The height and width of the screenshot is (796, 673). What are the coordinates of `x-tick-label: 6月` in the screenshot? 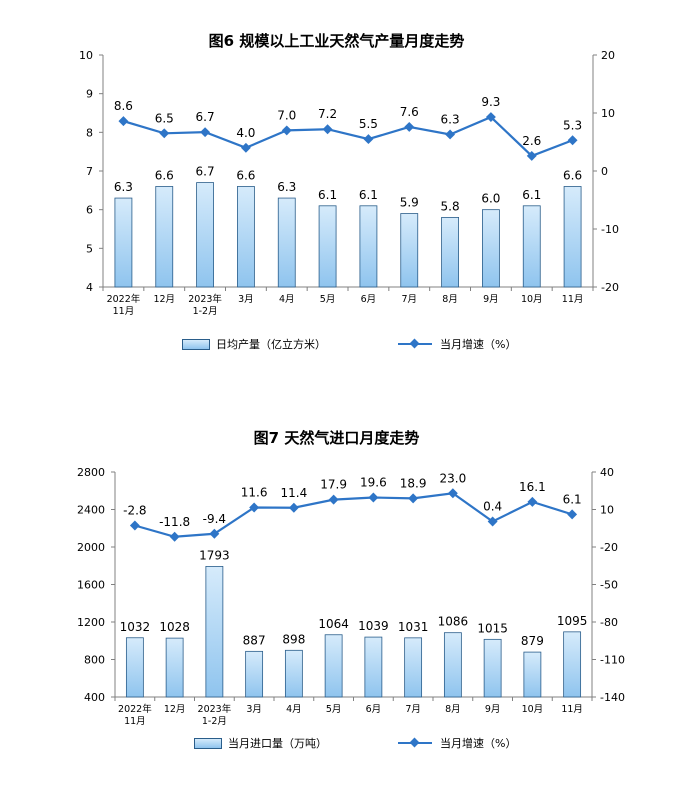 It's located at (369, 299).